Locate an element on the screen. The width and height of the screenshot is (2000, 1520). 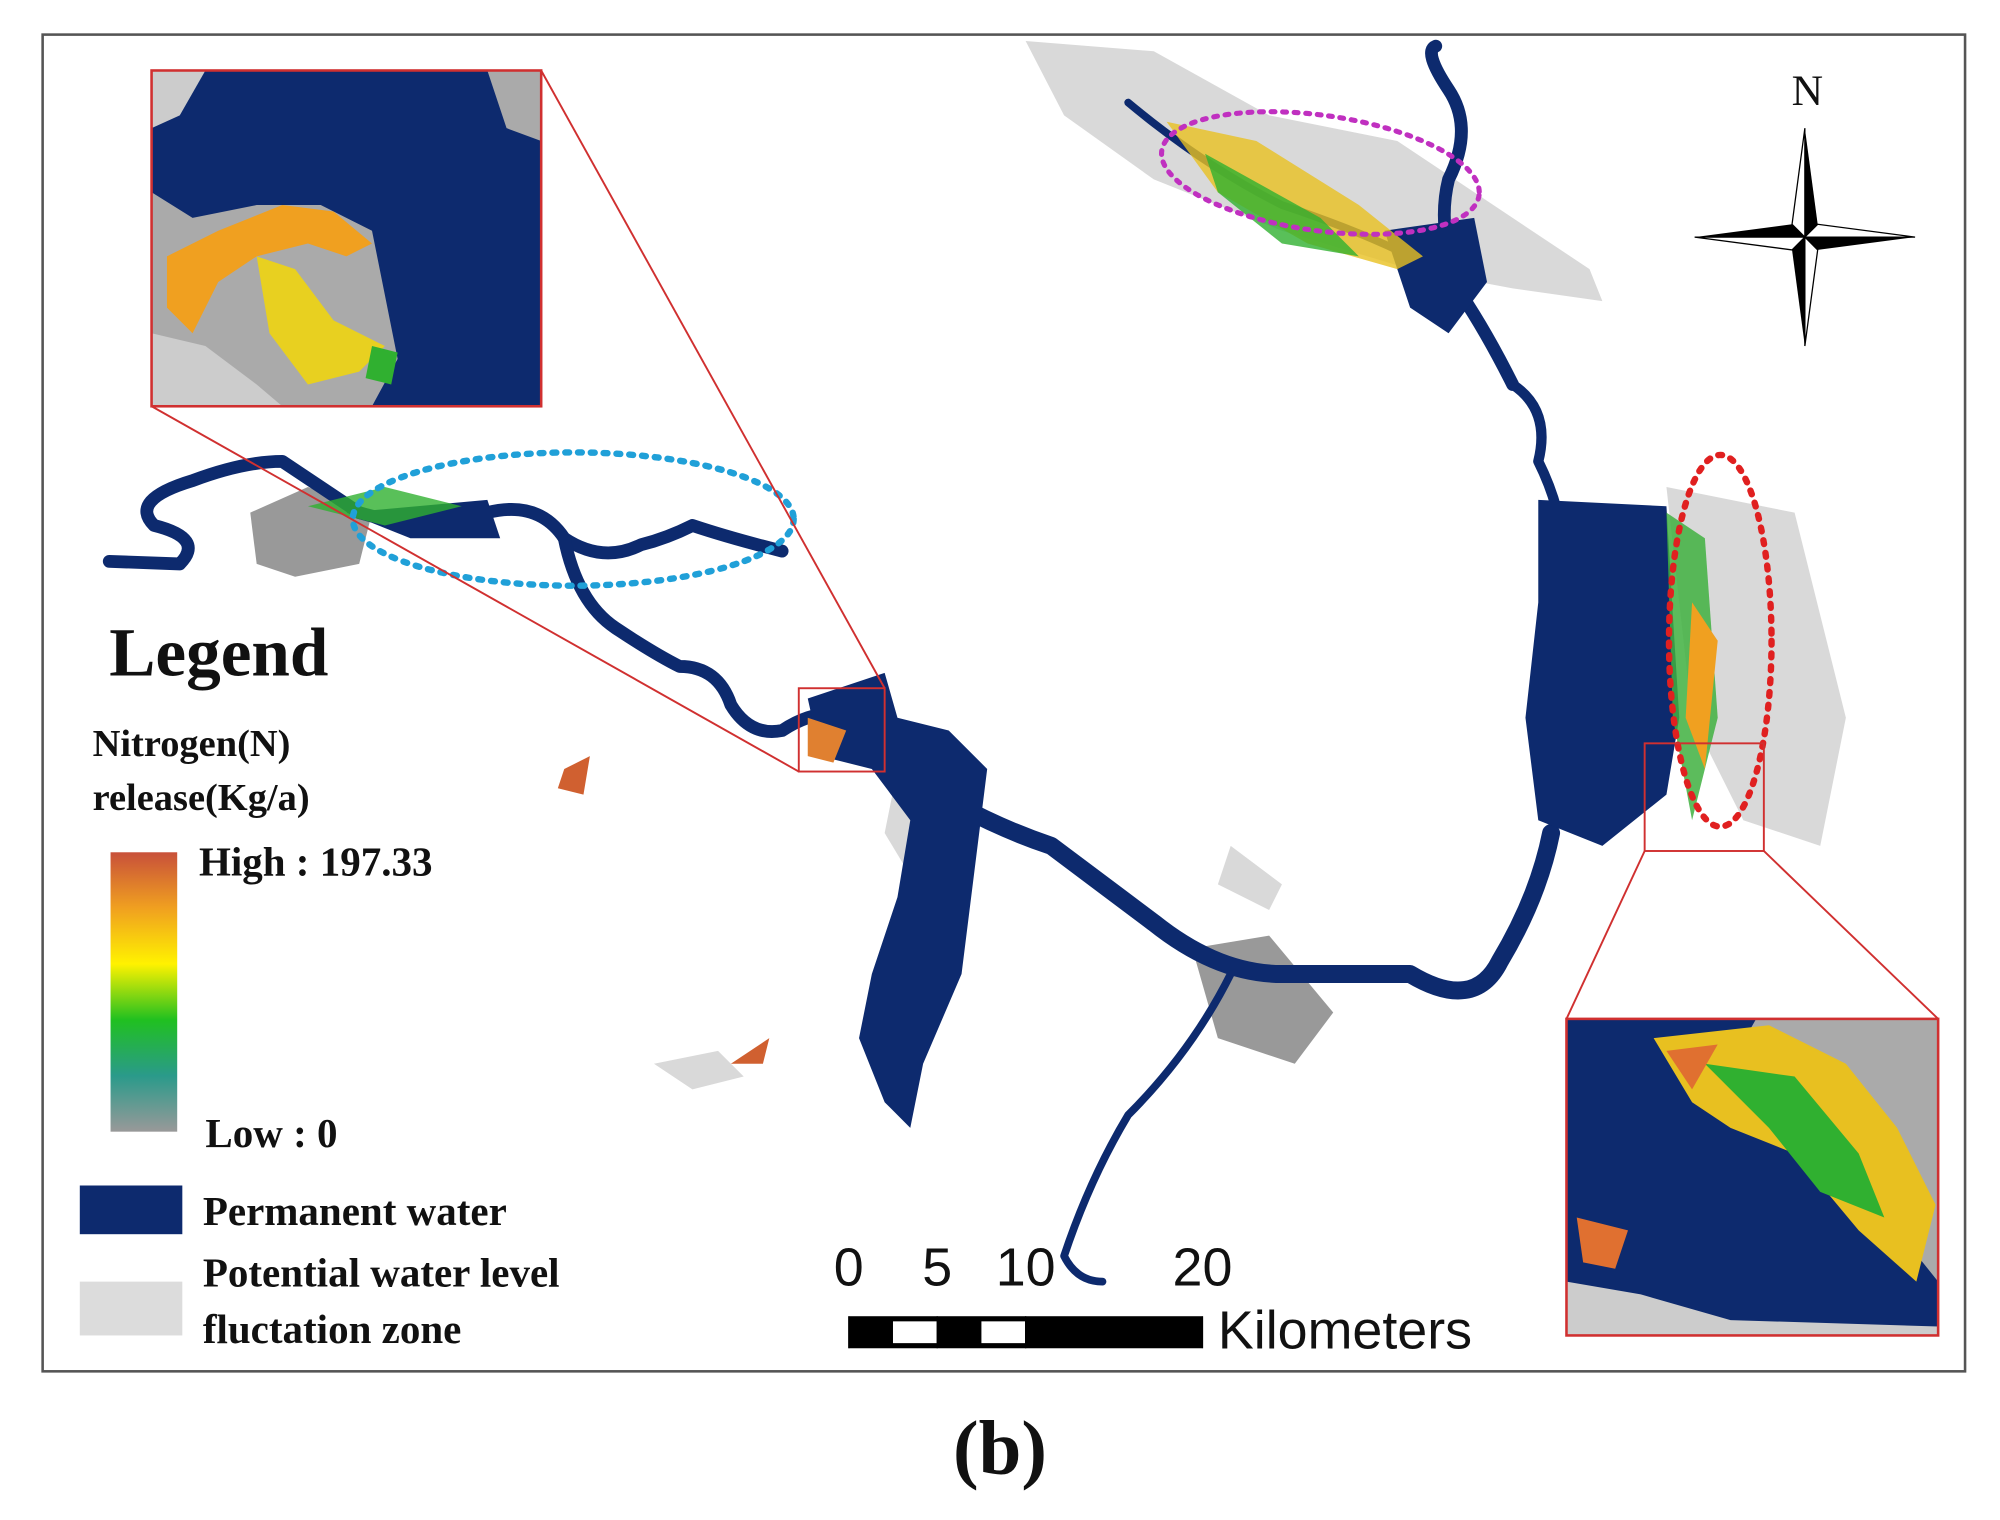
legend-label: Potential water level is located at coordinates (381, 1273).